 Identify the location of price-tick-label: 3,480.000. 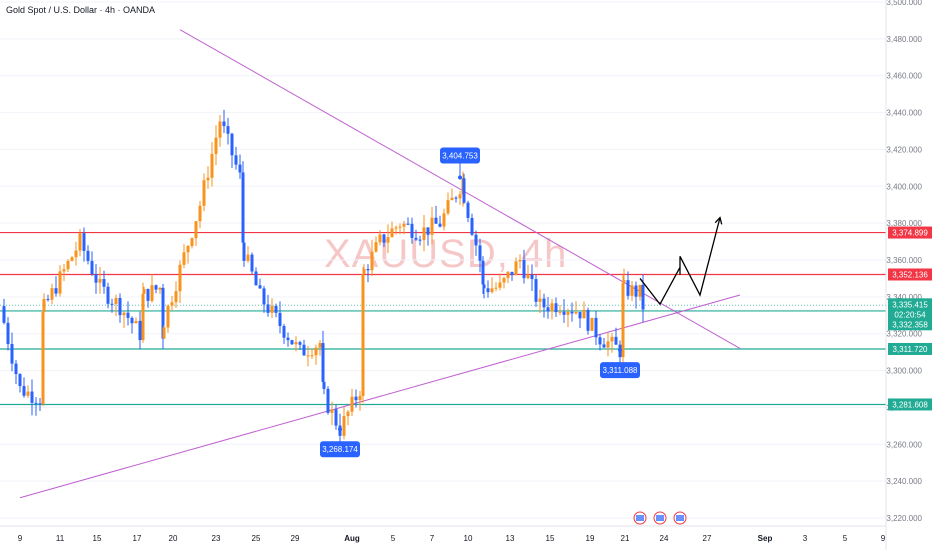
(904, 39).